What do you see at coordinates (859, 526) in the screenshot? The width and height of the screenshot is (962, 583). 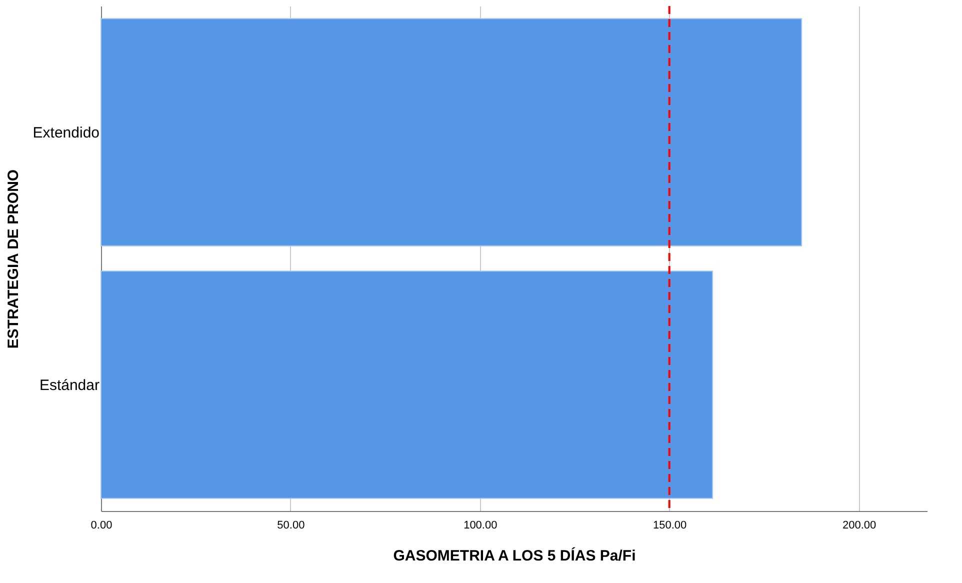 I see `x-tick-label: 200.00` at bounding box center [859, 526].